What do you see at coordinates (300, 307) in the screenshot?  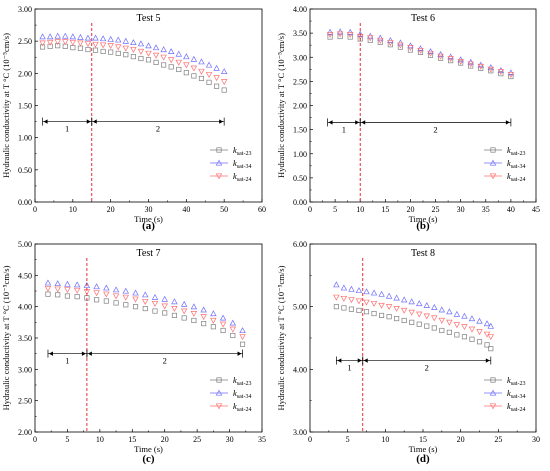 I see `y-tick-label: 5.00` at bounding box center [300, 307].